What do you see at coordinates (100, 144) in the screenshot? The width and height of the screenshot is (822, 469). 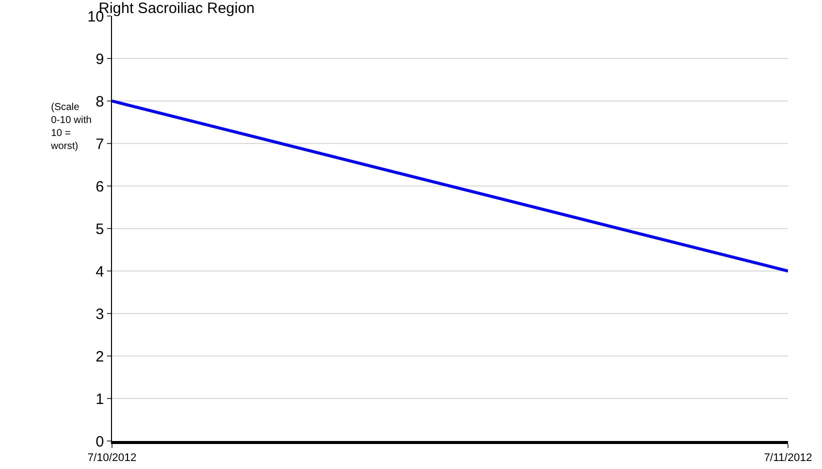 I see `y-tick-label: 7` at bounding box center [100, 144].